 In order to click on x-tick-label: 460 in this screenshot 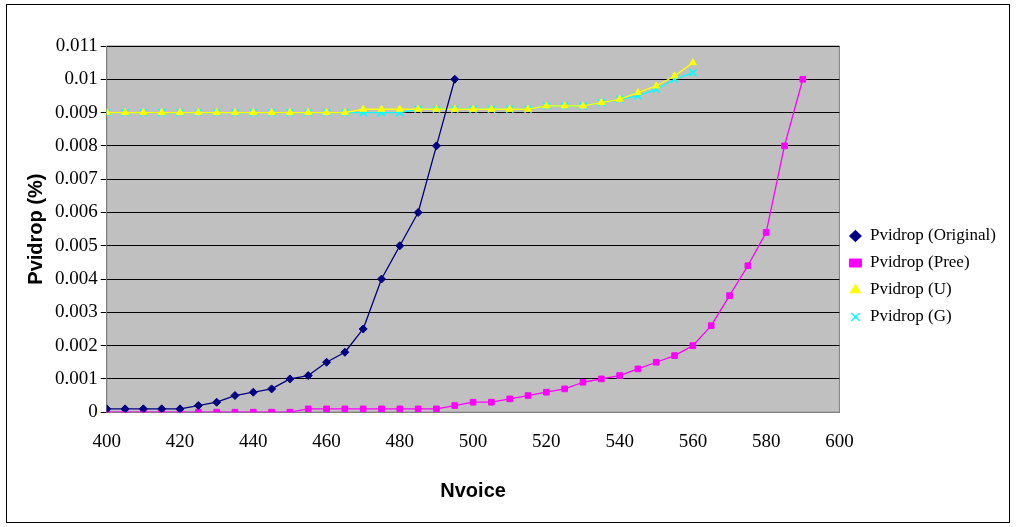, I will do `click(326, 440)`.